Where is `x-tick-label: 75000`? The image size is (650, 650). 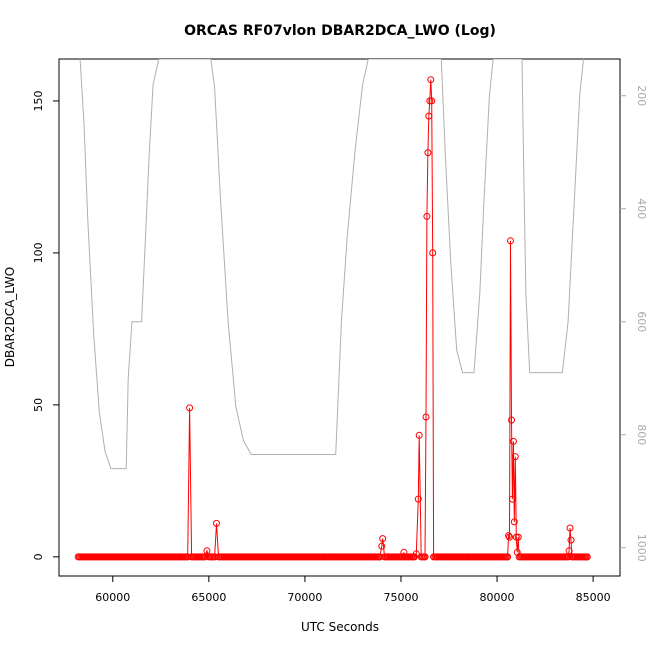
x-tick-label: 75000 is located at coordinates (400, 597).